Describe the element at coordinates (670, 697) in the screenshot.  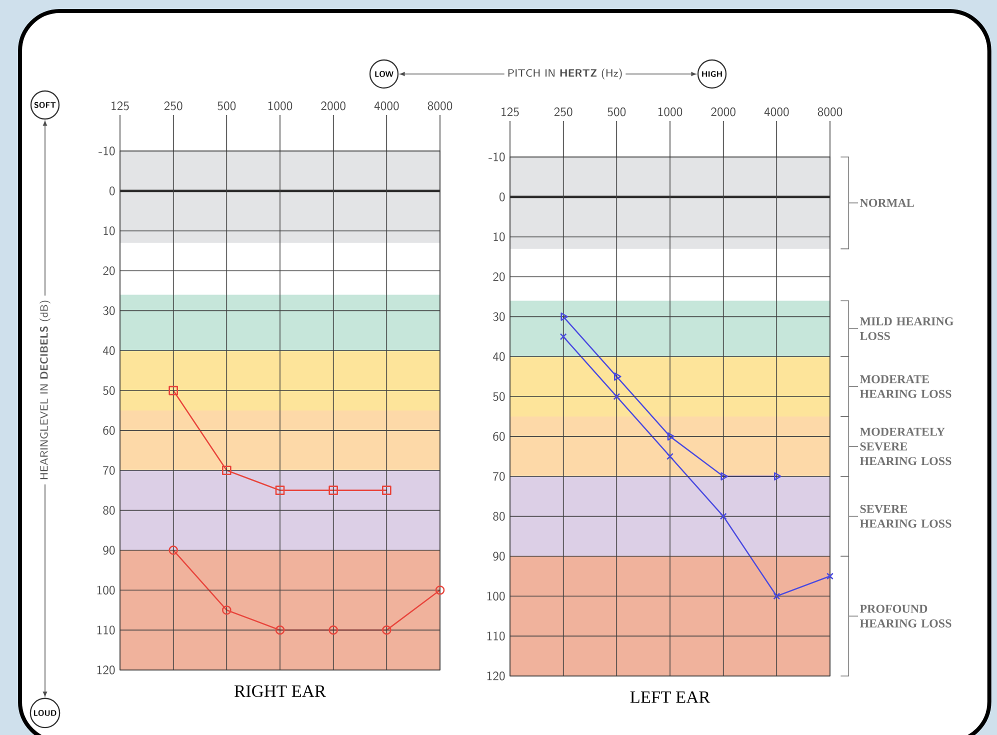
I see `text: LEFT EAR` at that location.